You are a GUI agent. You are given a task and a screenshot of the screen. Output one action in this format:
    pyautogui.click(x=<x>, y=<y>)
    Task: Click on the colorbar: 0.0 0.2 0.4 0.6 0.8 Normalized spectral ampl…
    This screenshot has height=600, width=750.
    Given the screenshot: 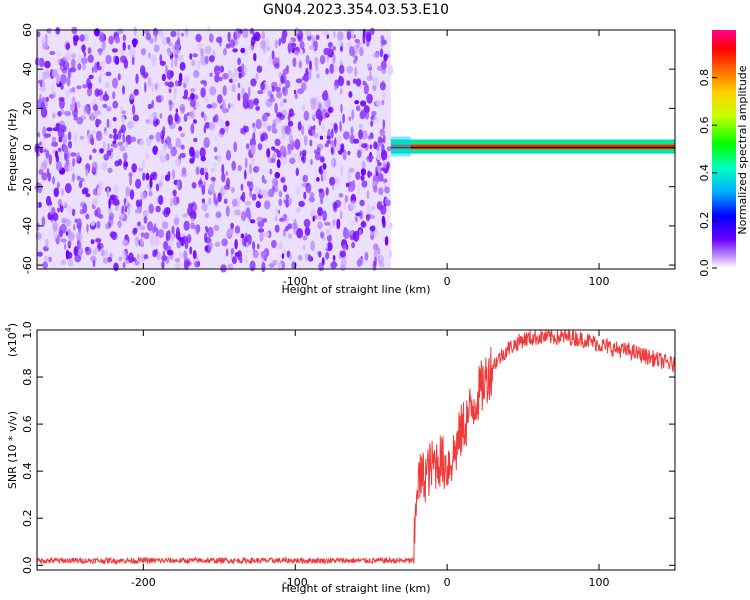 What is the action you would take?
    pyautogui.click(x=723, y=153)
    